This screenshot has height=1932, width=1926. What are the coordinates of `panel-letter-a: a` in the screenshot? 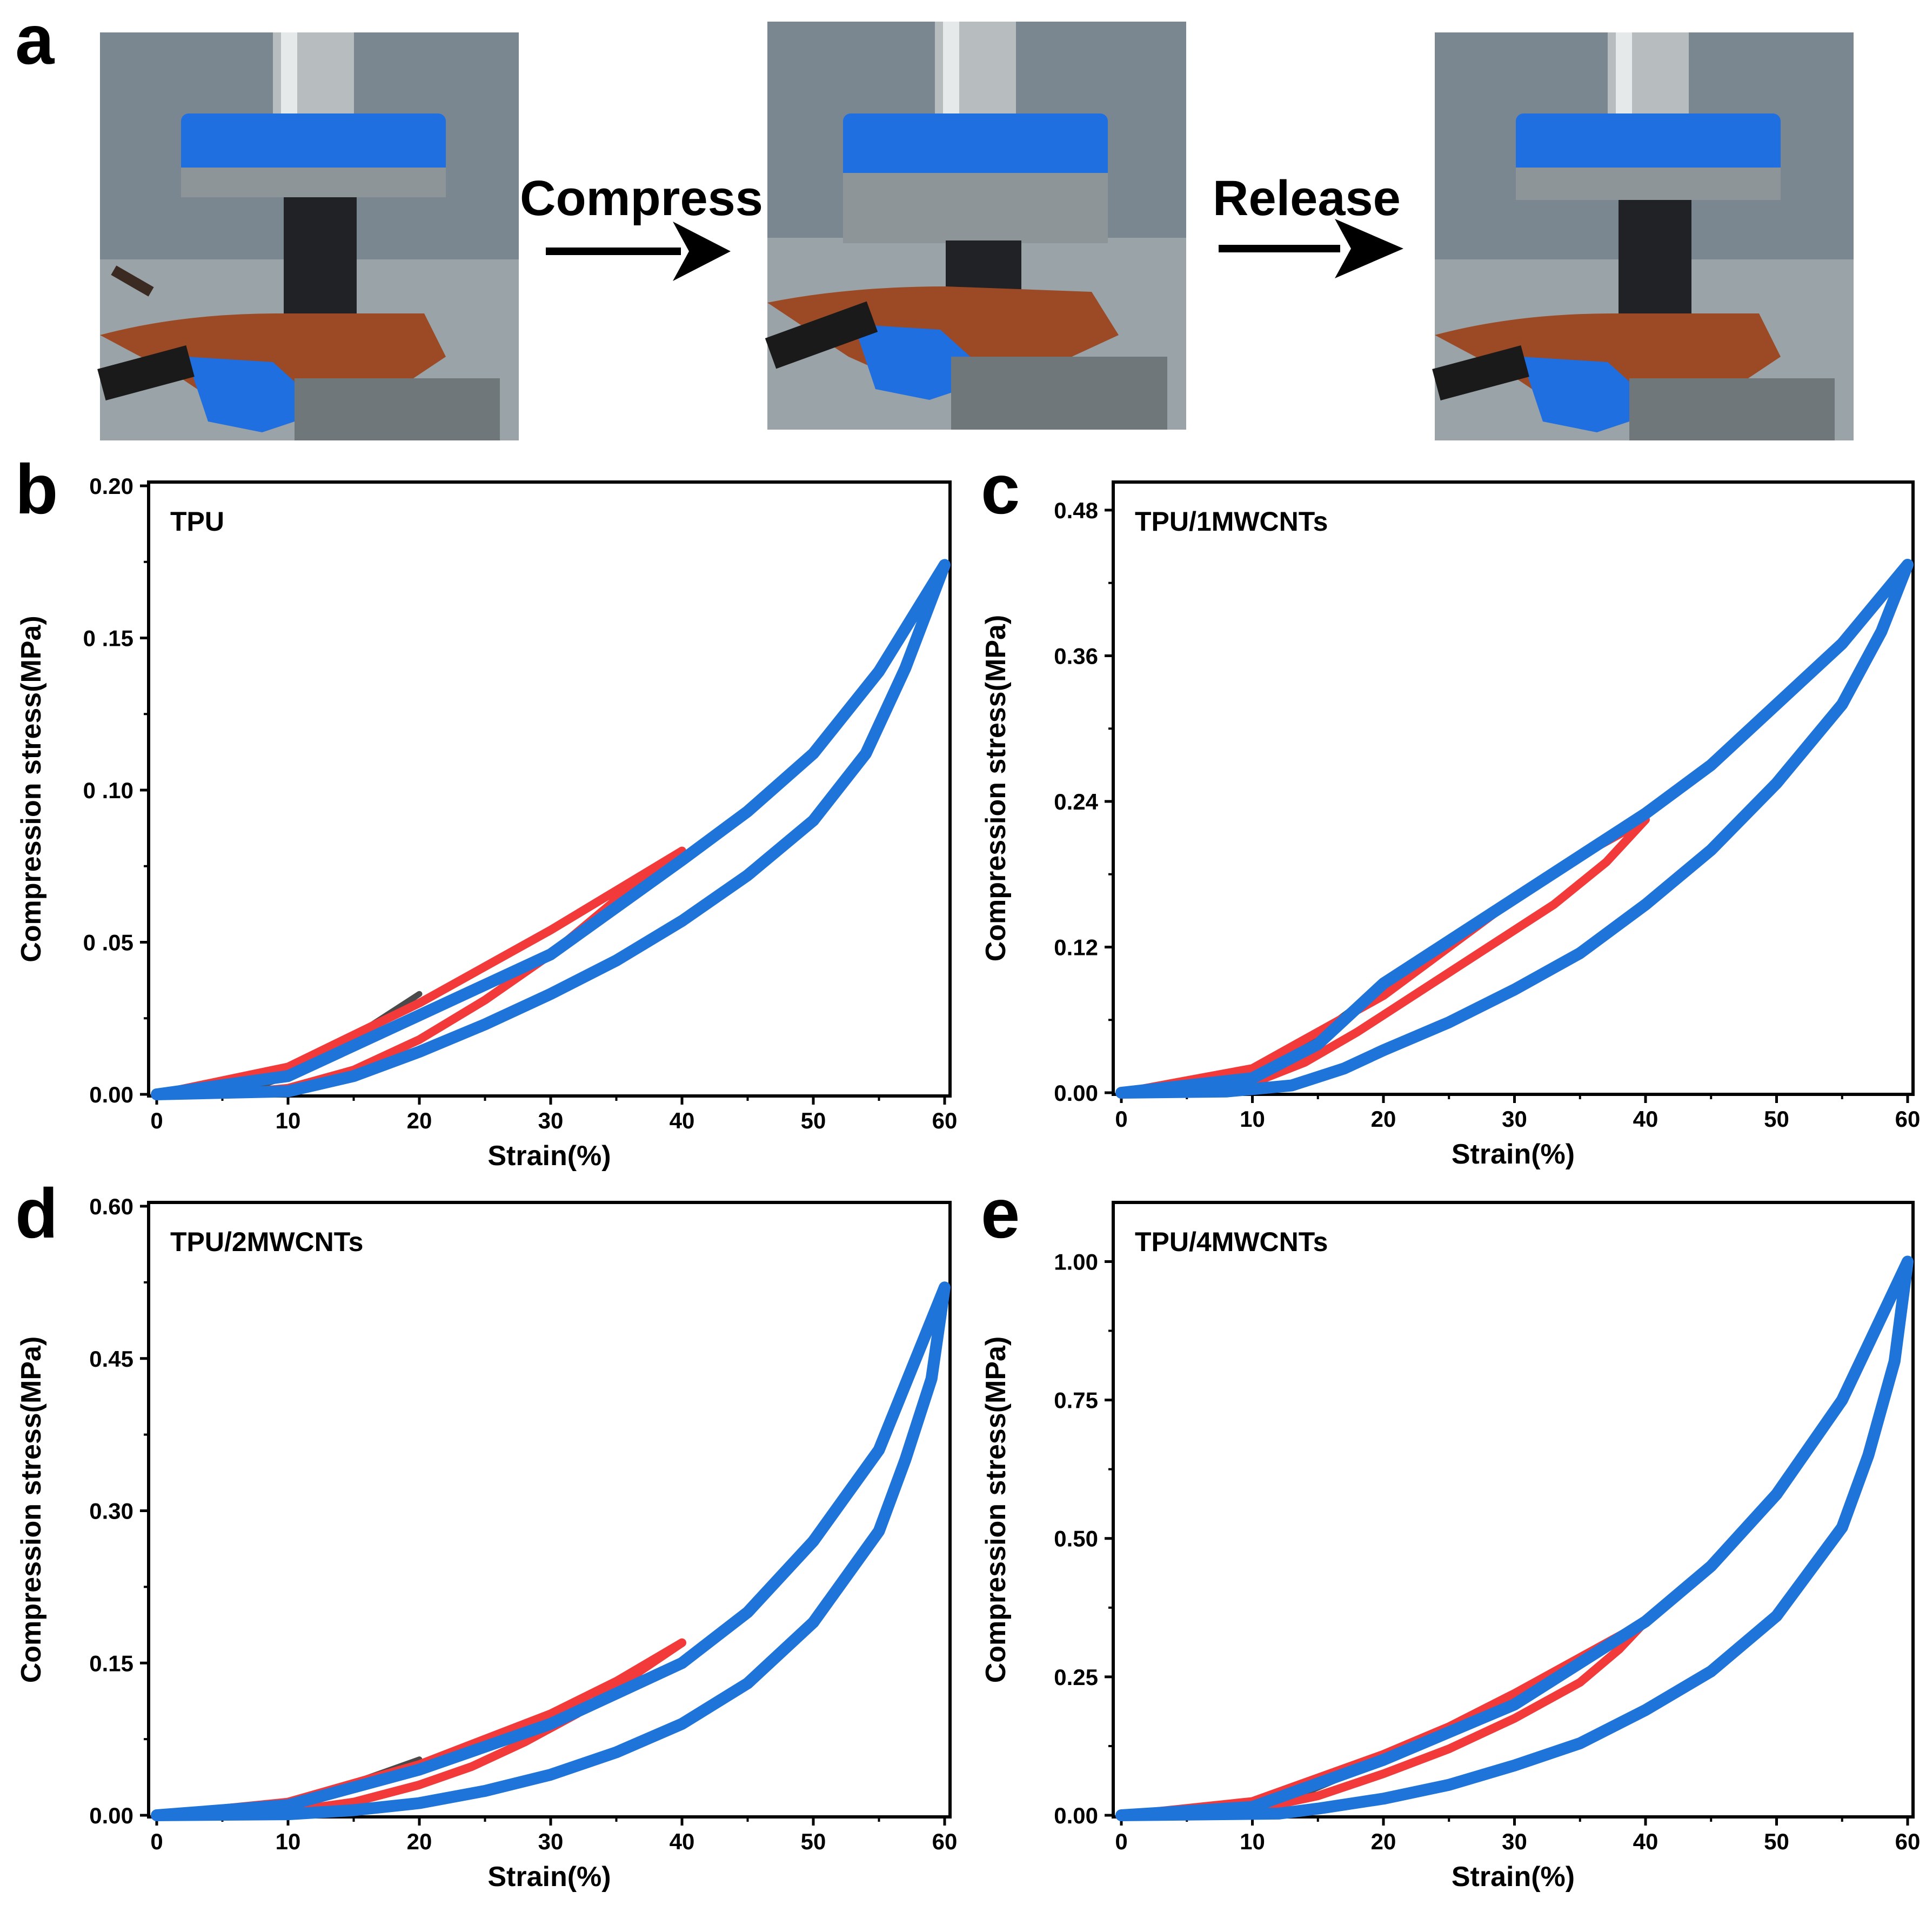 It's located at (35, 39).